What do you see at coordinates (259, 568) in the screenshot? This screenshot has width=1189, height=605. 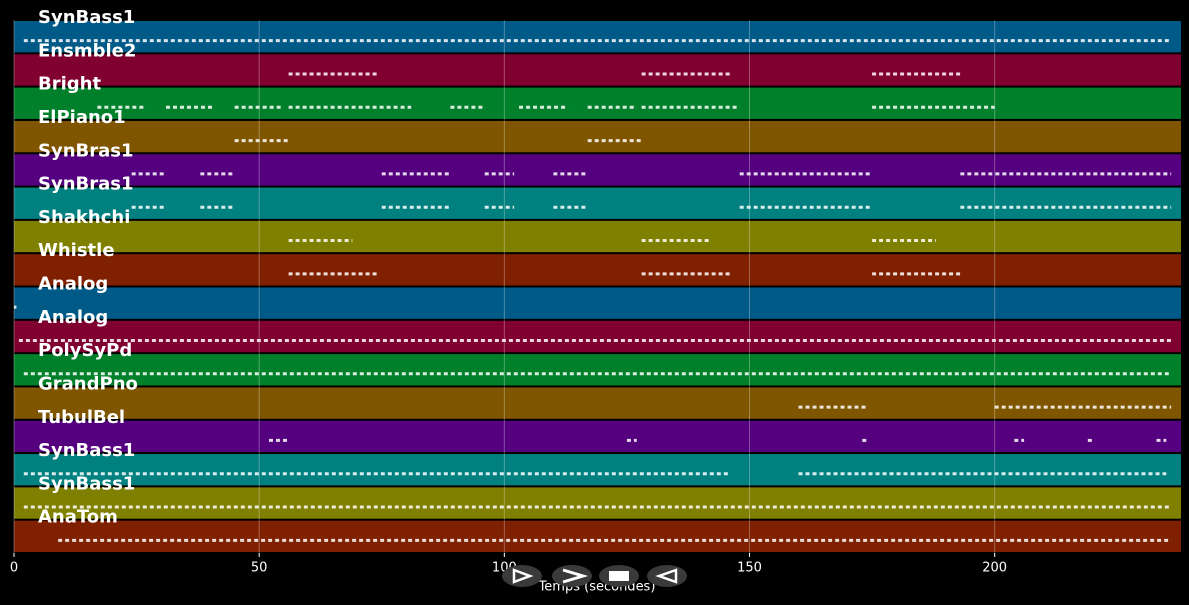 I see `x-tick-label: 50` at bounding box center [259, 568].